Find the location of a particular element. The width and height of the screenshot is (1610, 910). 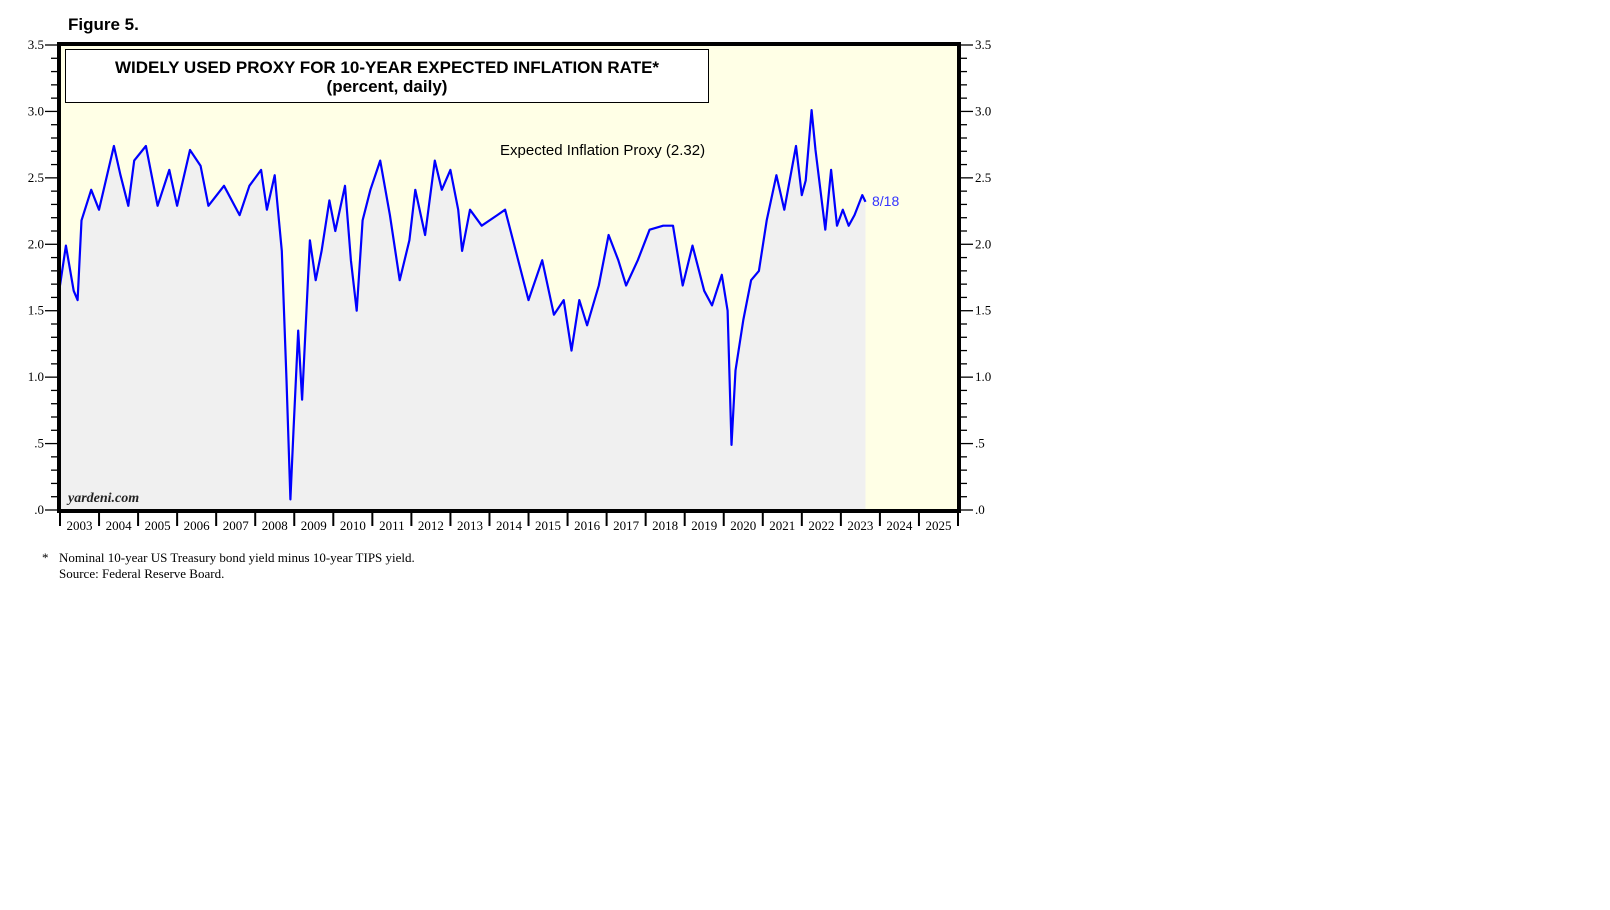

x-tick-label: 2013 is located at coordinates (470, 525).